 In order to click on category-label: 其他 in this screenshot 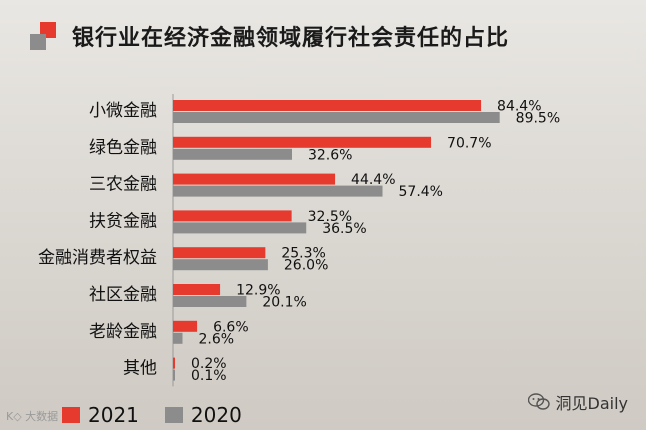, I will do `click(140, 369)`.